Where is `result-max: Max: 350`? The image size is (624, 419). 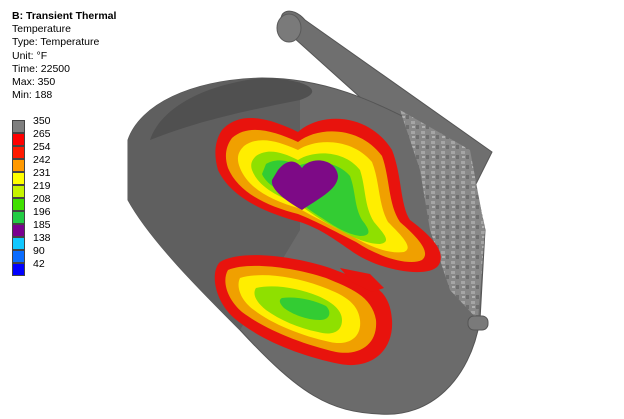 result-max: Max: 350 is located at coordinates (34, 82).